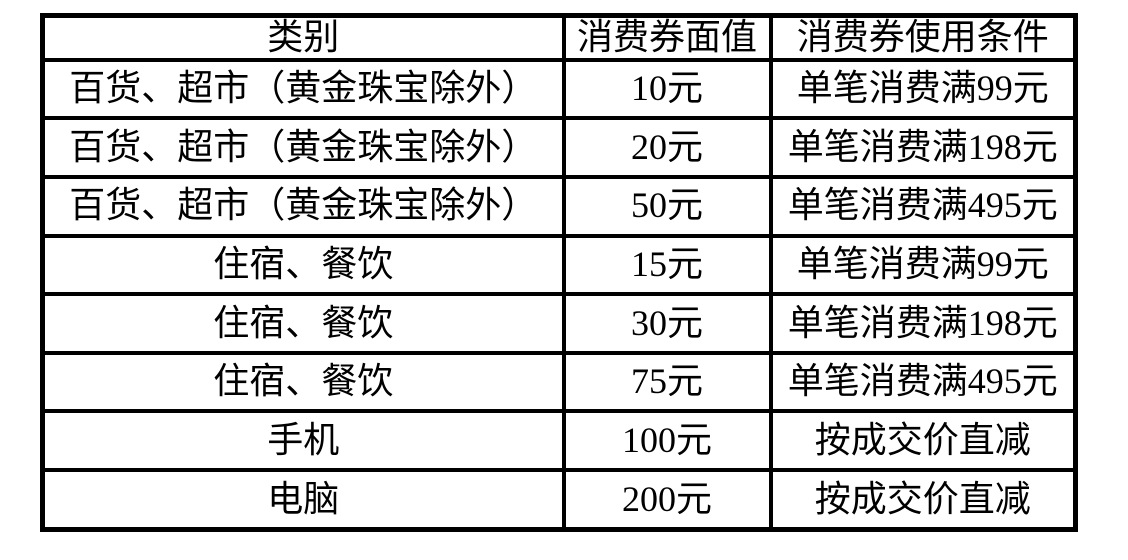  I want to click on header-category: 类别, so click(303, 37).